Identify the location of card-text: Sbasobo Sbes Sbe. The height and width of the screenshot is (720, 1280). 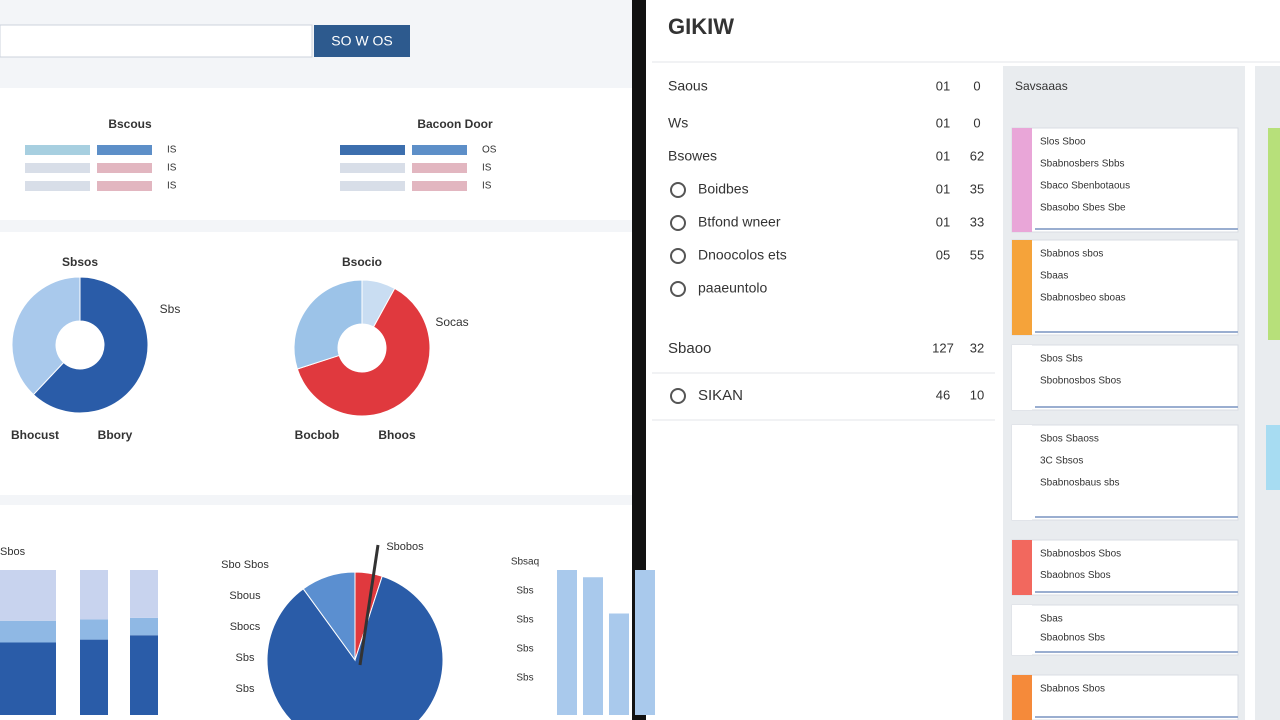
(1083, 208).